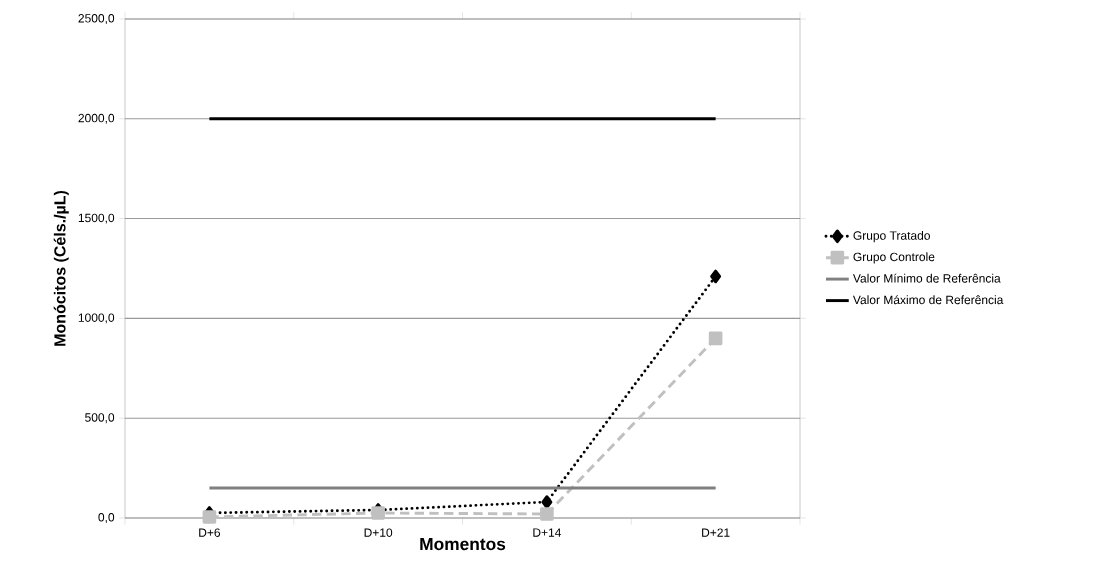 This screenshot has height=577, width=1109. I want to click on x-tick-label: D+14, so click(547, 532).